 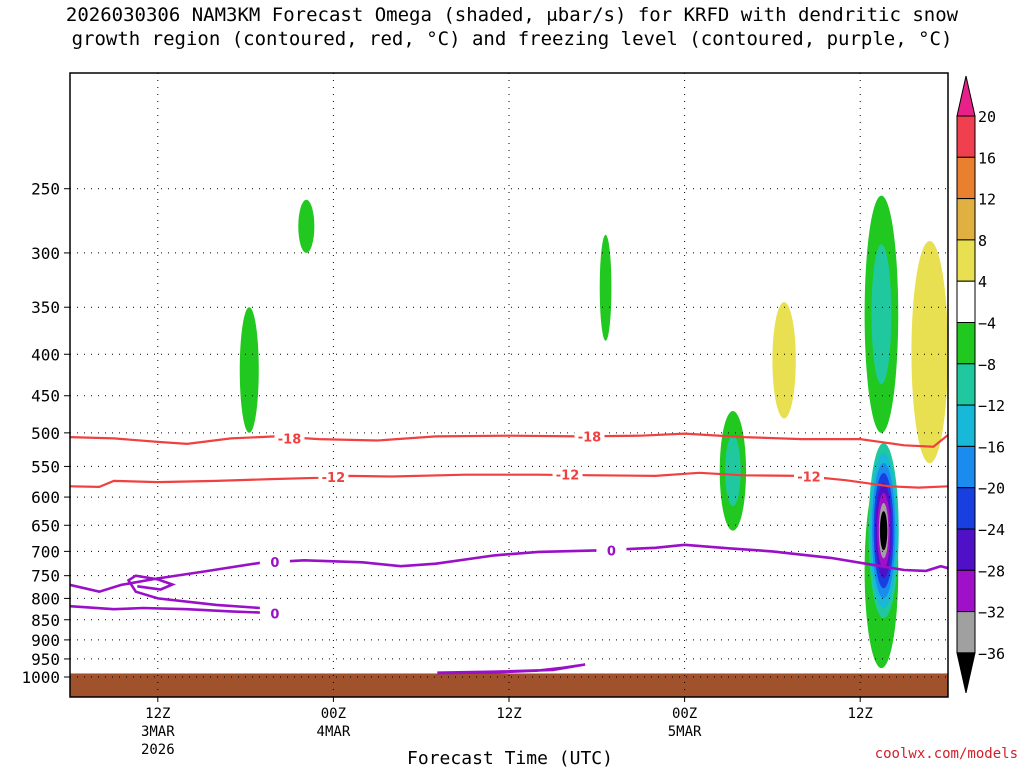 What do you see at coordinates (158, 732) in the screenshot?
I see `x-tick-label-6-1: 3MAR` at bounding box center [158, 732].